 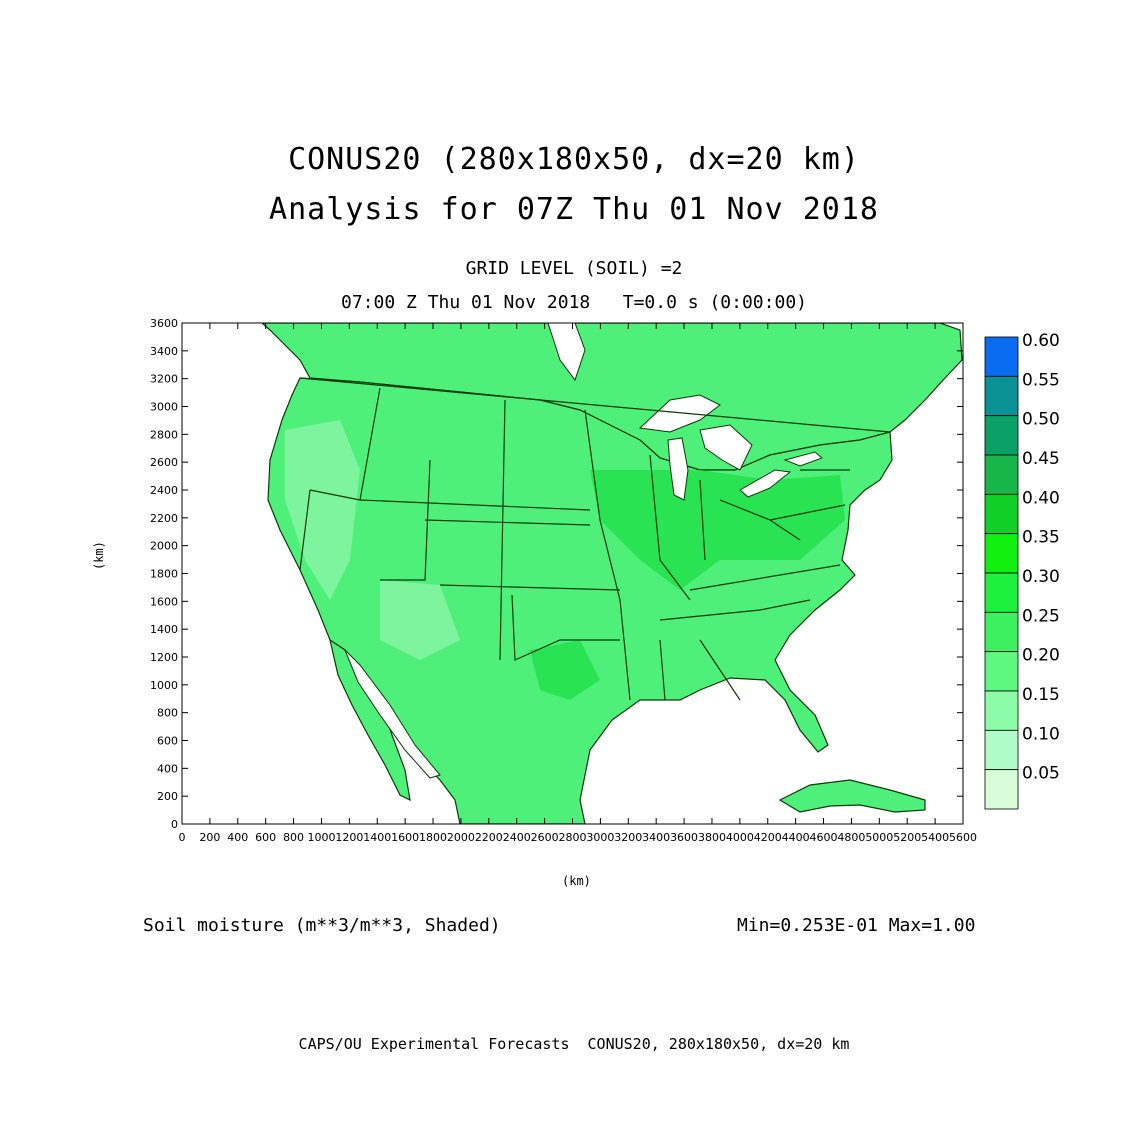 I want to click on y-tick-label: 2200, so click(x=164, y=518).